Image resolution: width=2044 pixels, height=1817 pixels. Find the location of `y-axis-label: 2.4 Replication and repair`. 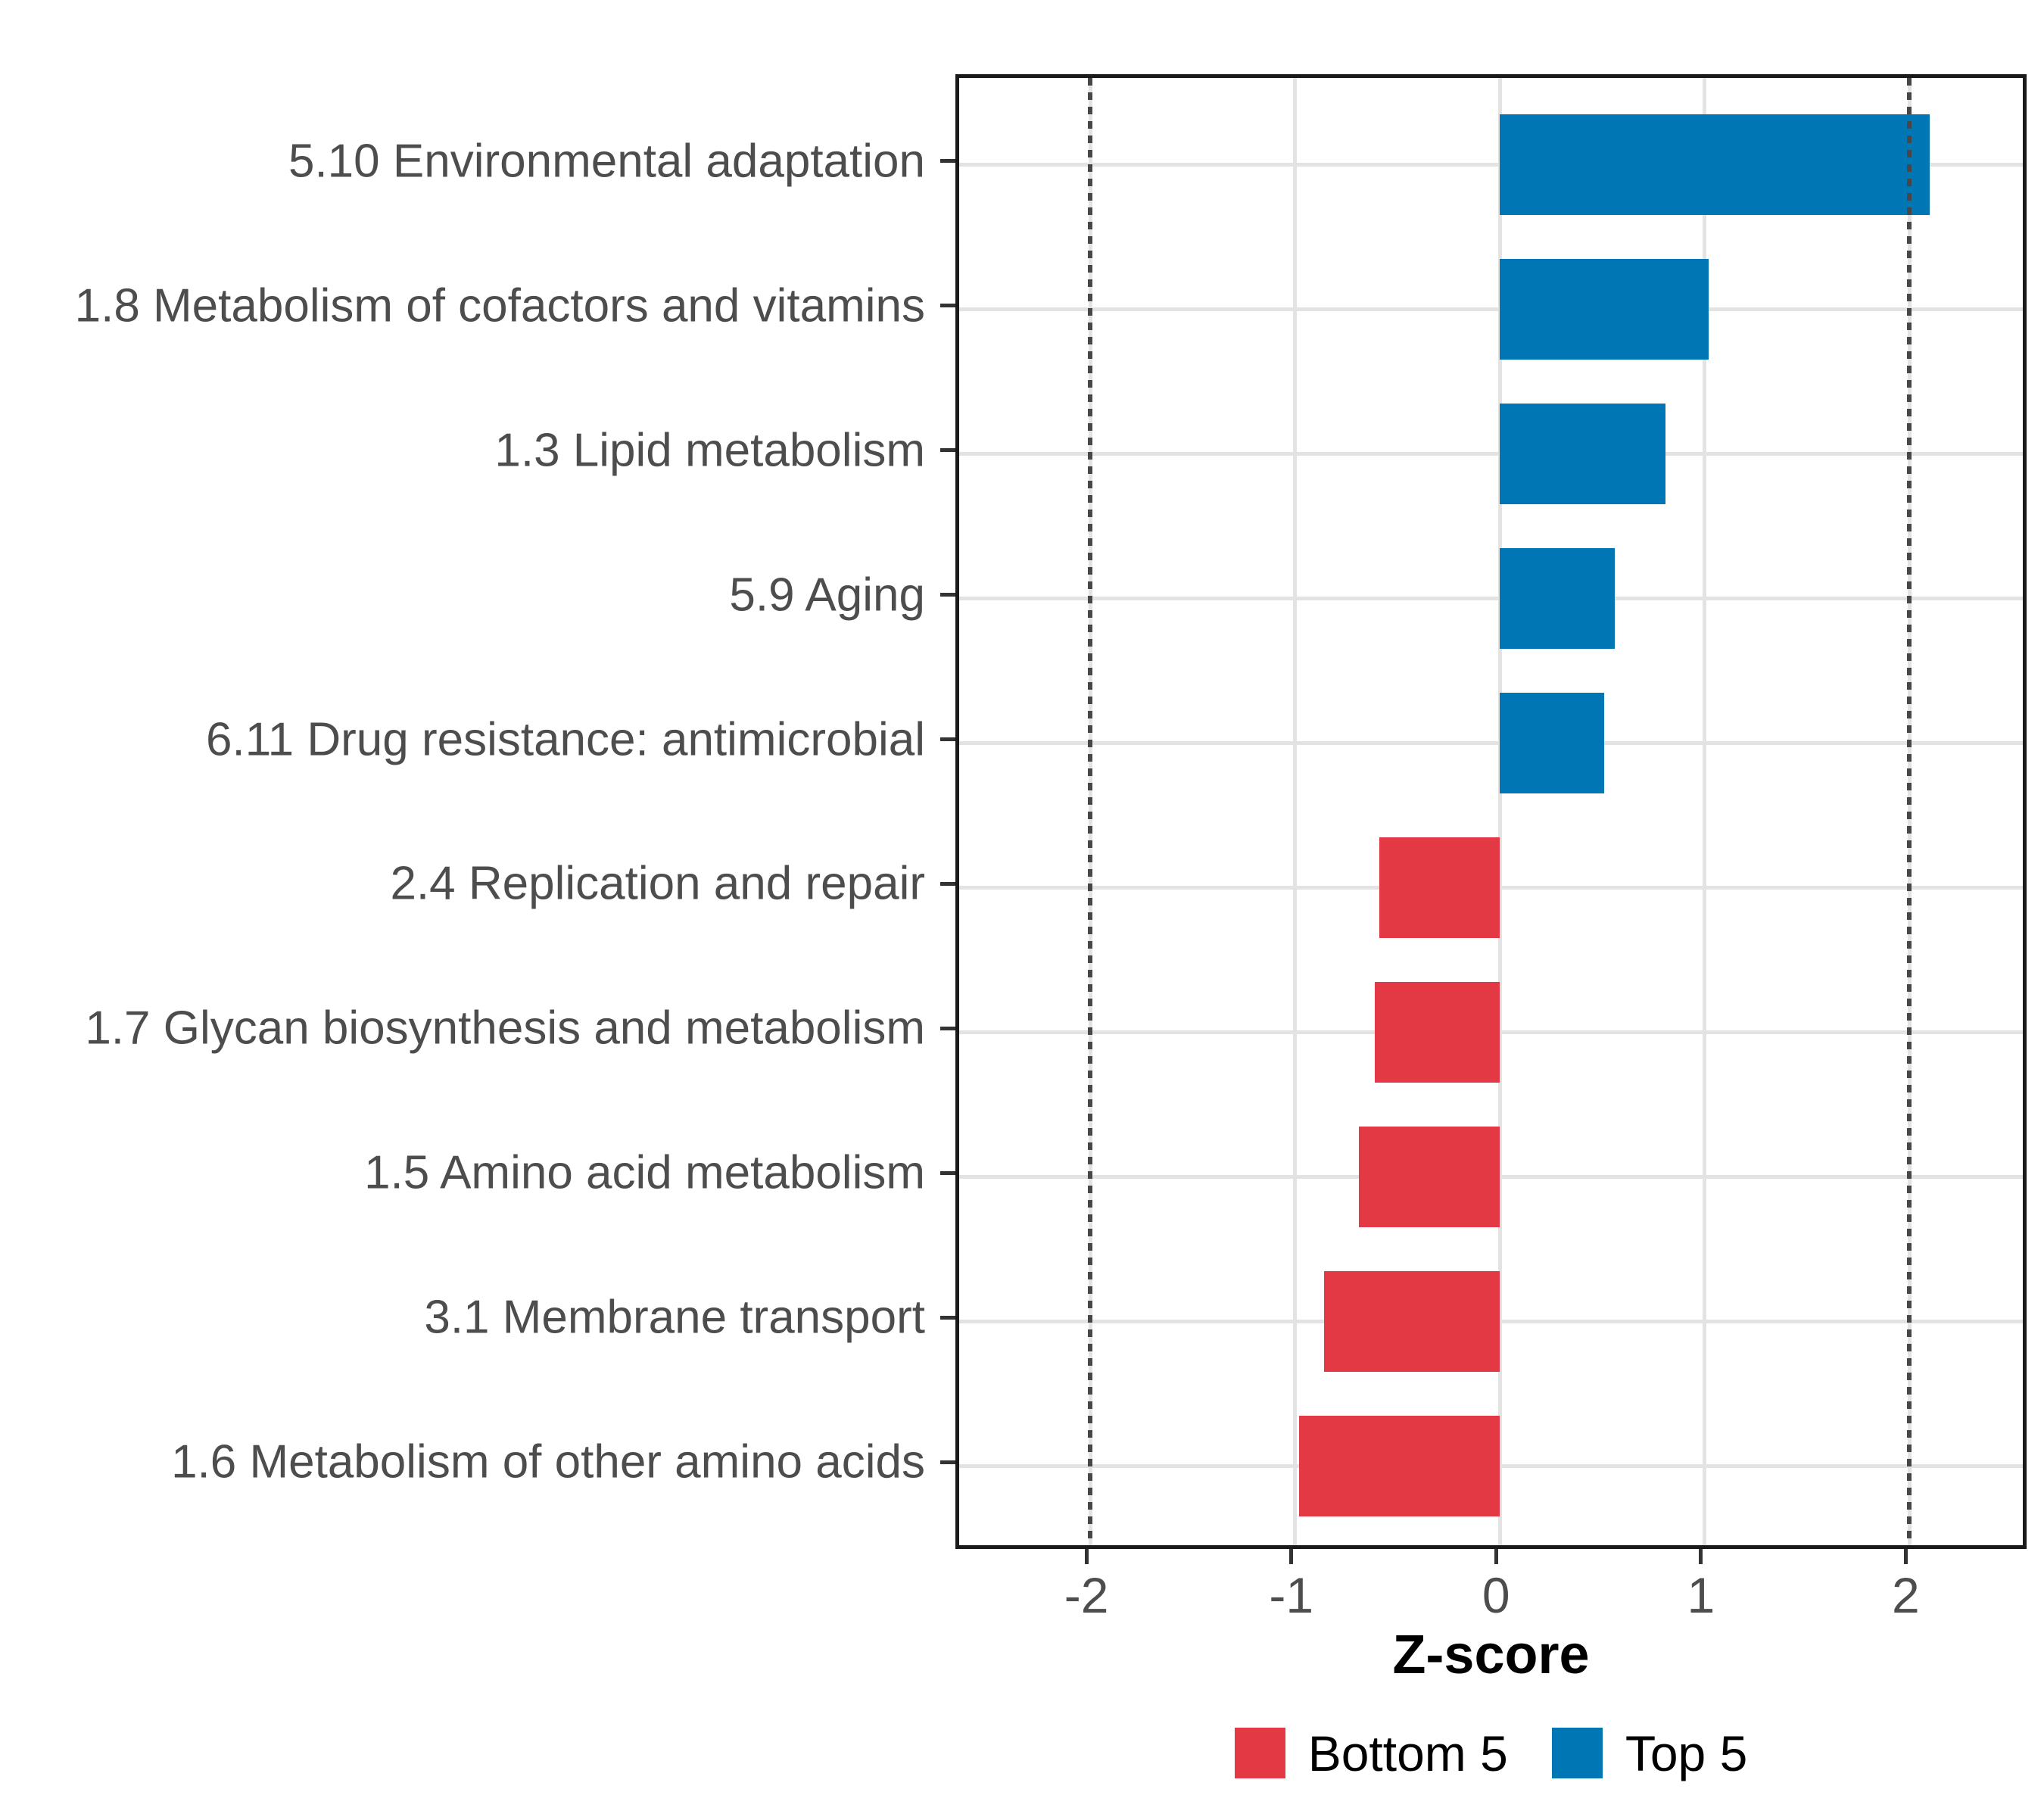

y-axis-label: 2.4 Replication and repair is located at coordinates (657, 884).